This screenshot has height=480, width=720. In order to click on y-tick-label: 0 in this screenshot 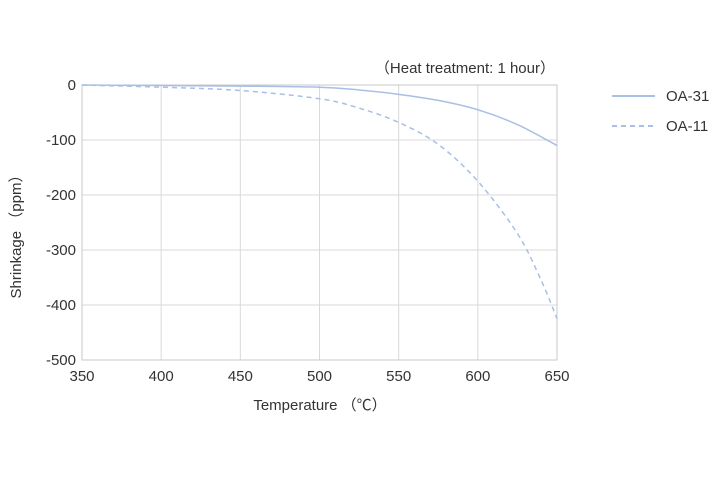, I will do `click(72, 85)`.